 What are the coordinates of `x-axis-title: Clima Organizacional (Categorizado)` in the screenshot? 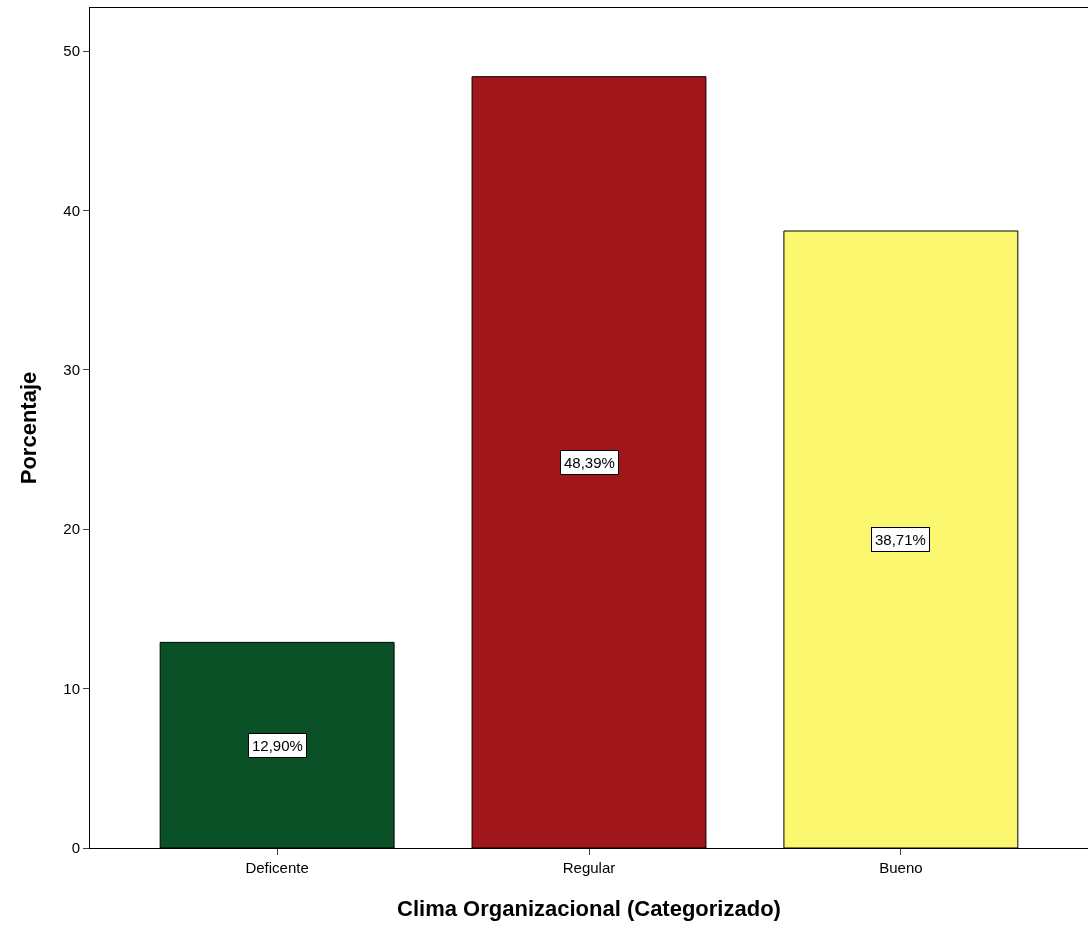 It's located at (589, 908).